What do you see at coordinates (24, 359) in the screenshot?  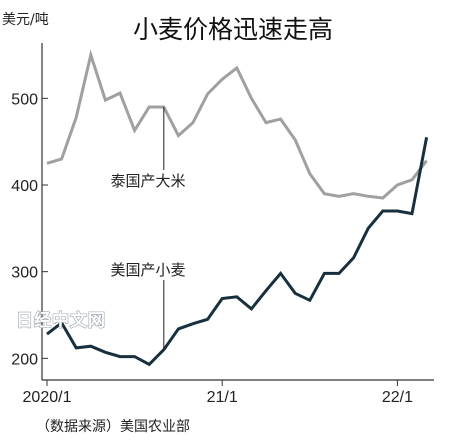 I see `y-tick-label: 200` at bounding box center [24, 359].